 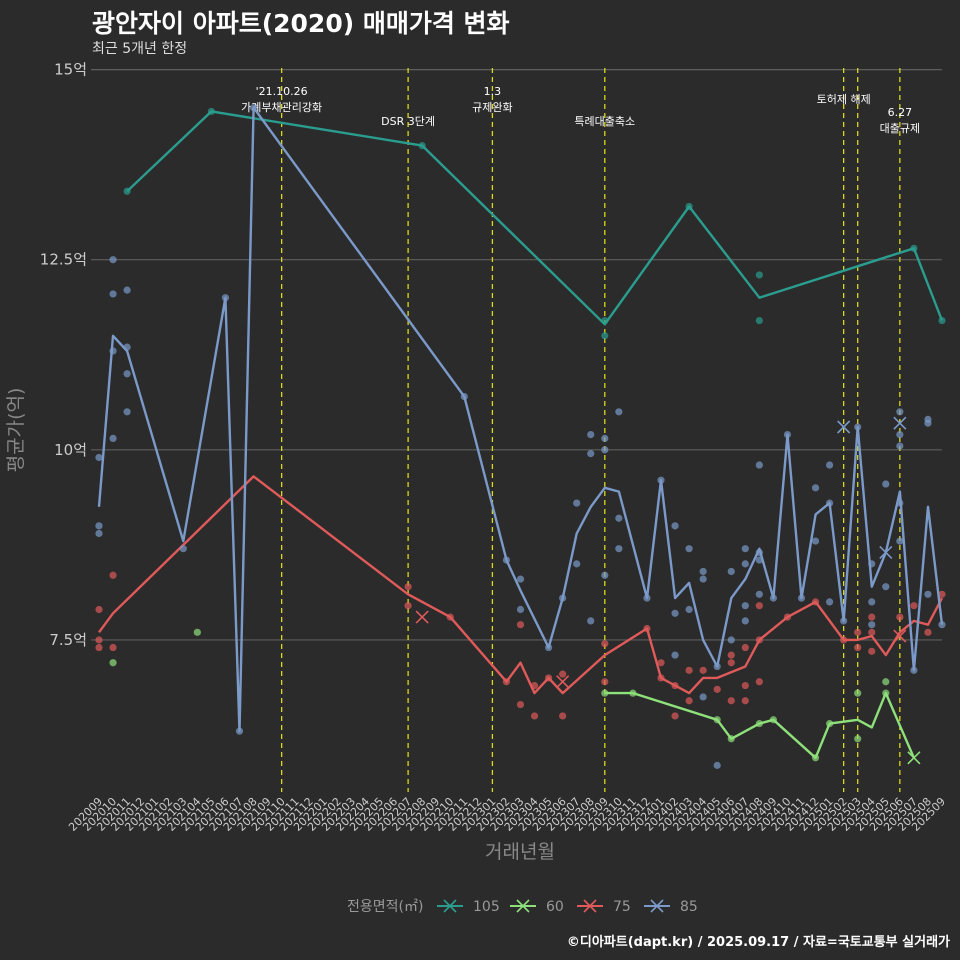 I want to click on chart-subtitle: 최근 5개년 한정, so click(x=140, y=49).